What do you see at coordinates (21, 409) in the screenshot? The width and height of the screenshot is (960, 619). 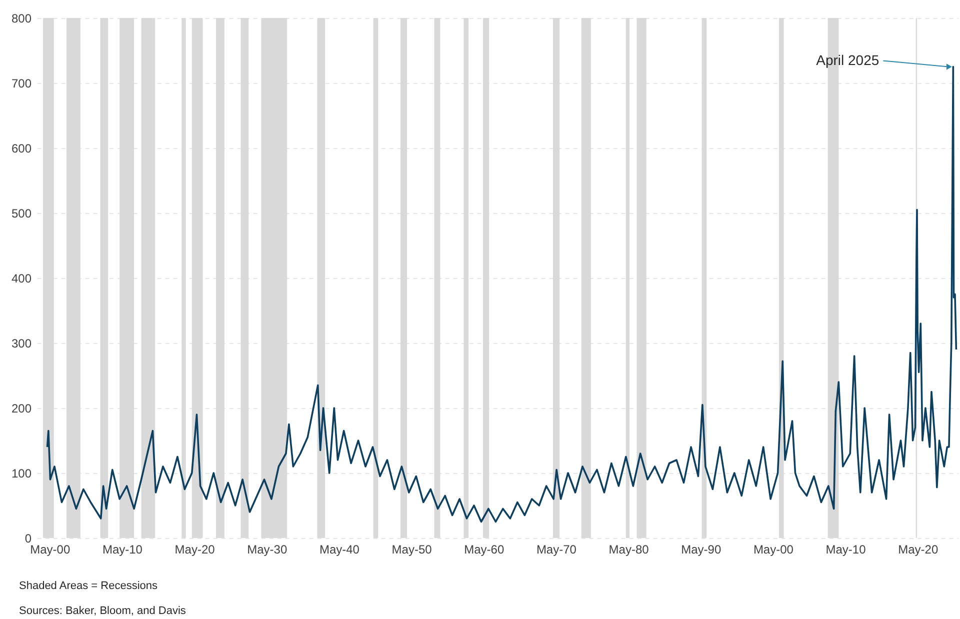 I see `y-tick-label: 200` at bounding box center [21, 409].